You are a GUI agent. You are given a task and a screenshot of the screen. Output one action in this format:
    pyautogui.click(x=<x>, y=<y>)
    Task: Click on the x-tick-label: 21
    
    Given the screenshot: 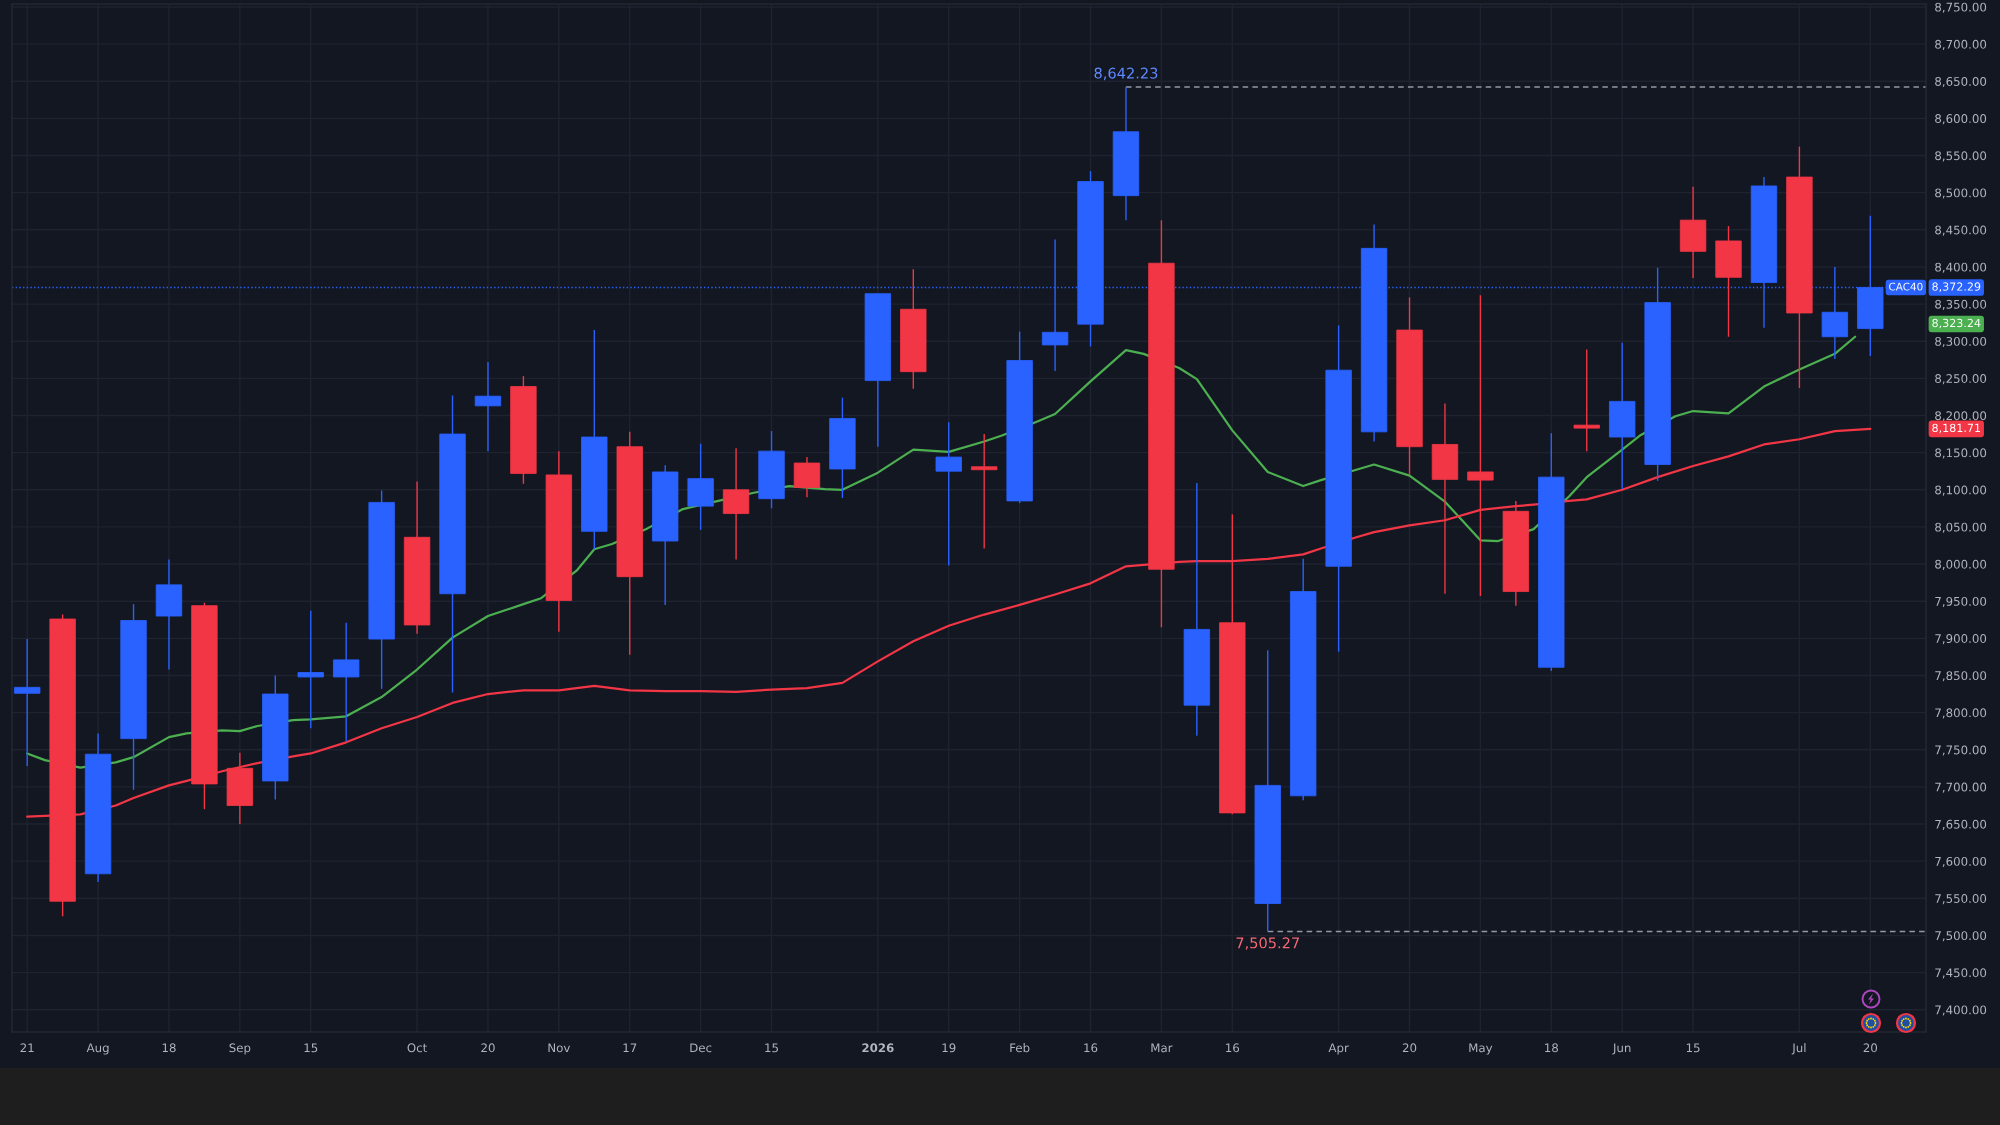 What is the action you would take?
    pyautogui.click(x=27, y=1048)
    